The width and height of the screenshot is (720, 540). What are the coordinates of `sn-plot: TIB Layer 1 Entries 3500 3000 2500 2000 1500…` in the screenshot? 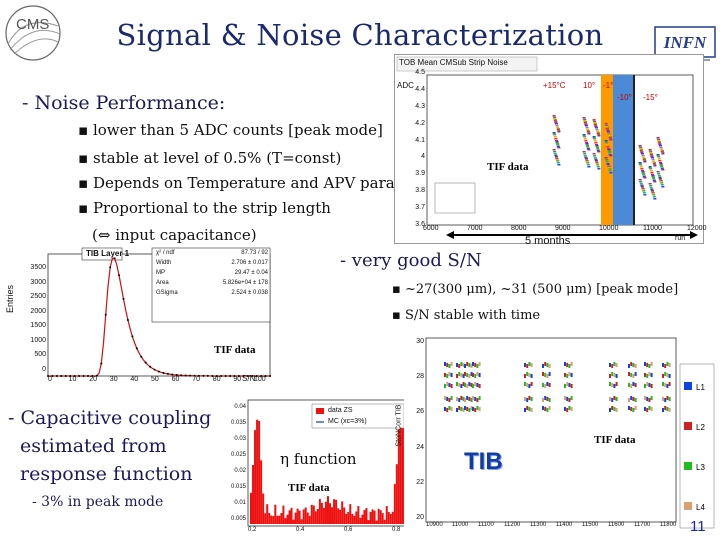 It's located at (138, 313).